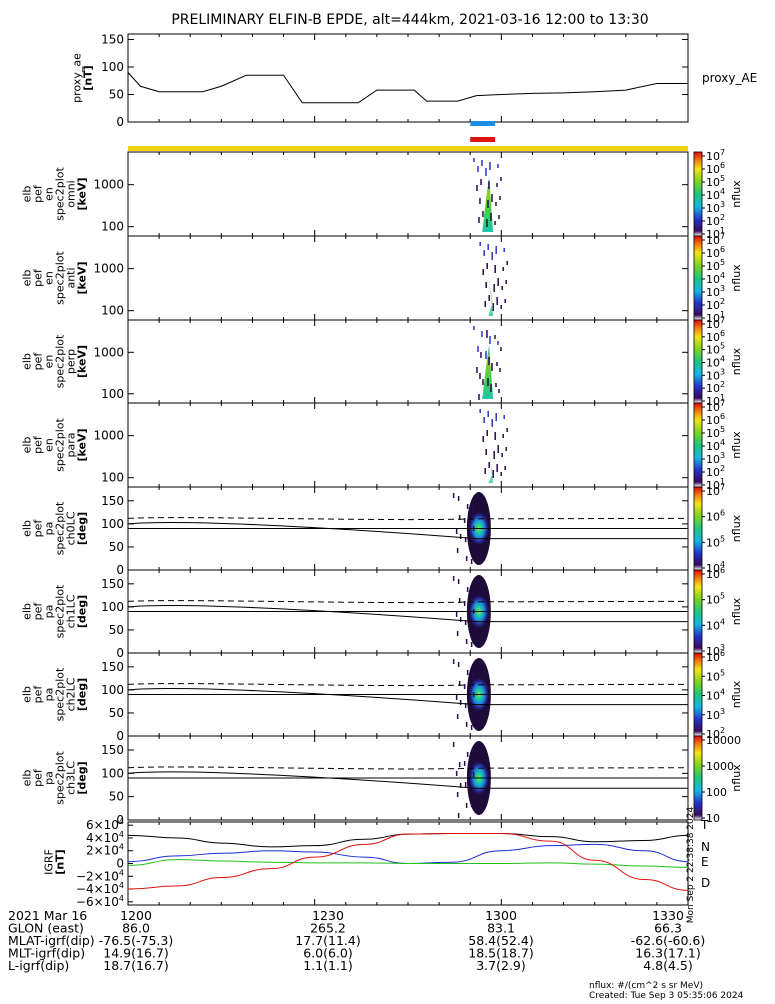 The height and width of the screenshot is (1004, 775). Describe the element at coordinates (60, 694) in the screenshot. I see `pa-ch2-ylabel: spec2plot` at that location.